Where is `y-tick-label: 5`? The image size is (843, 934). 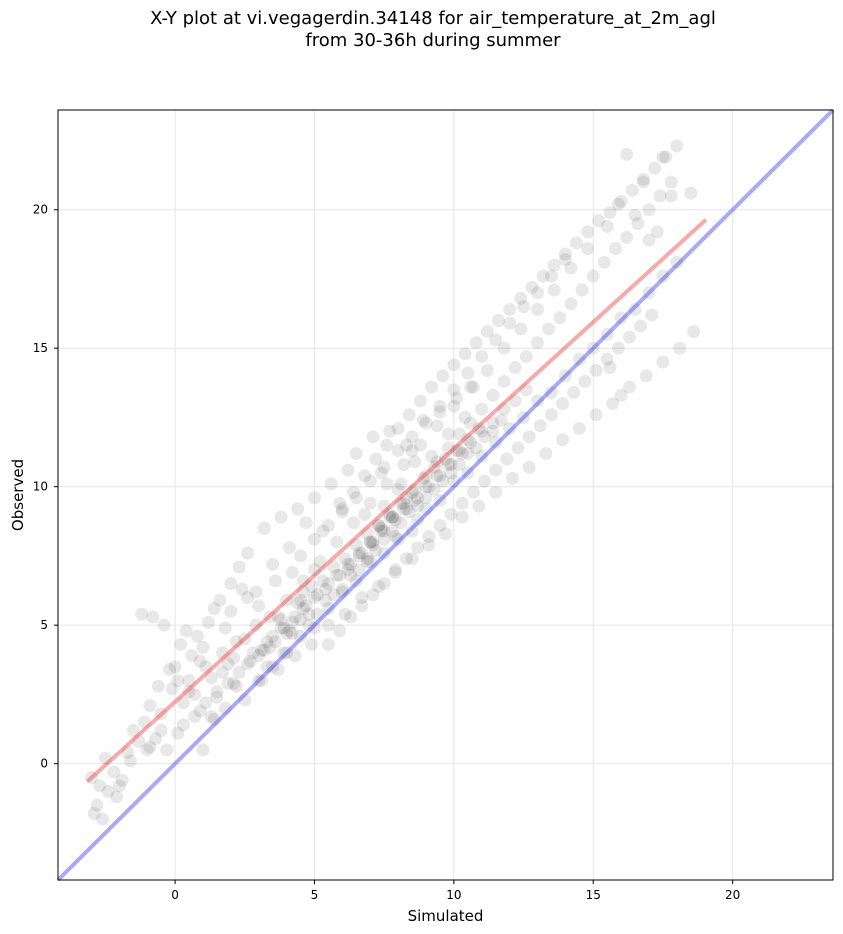 y-tick-label: 5 is located at coordinates (44, 625).